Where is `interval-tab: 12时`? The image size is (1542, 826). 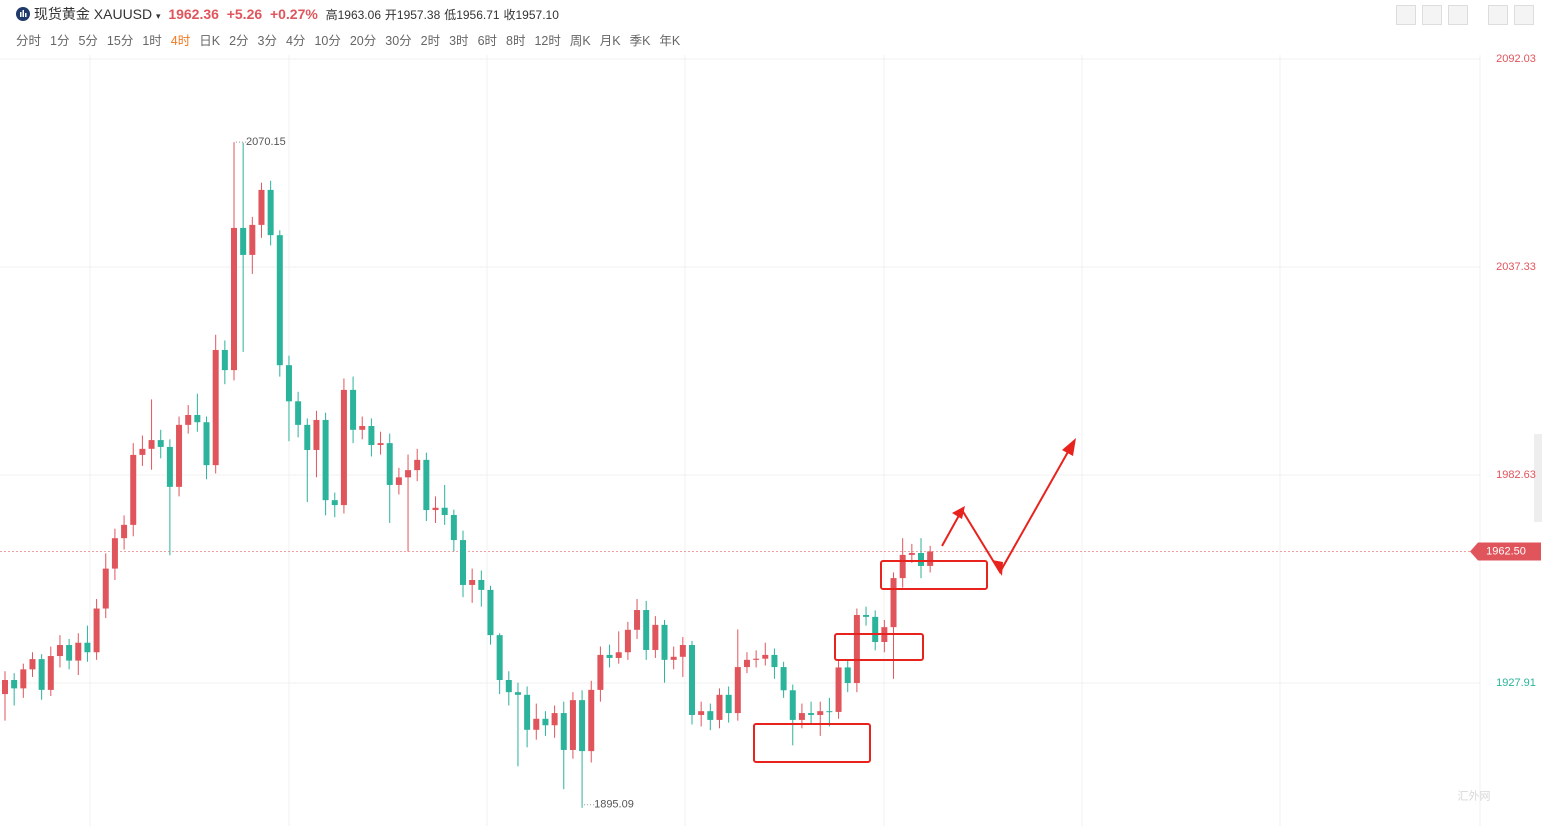 interval-tab: 12时 is located at coordinates (547, 41).